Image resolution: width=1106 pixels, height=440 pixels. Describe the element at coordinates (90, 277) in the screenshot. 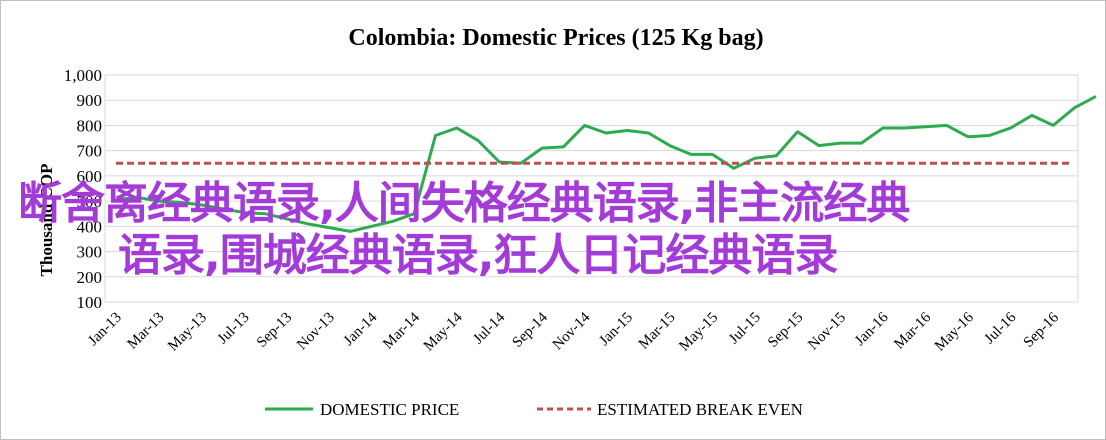

I see `y-tick-label: 200` at that location.